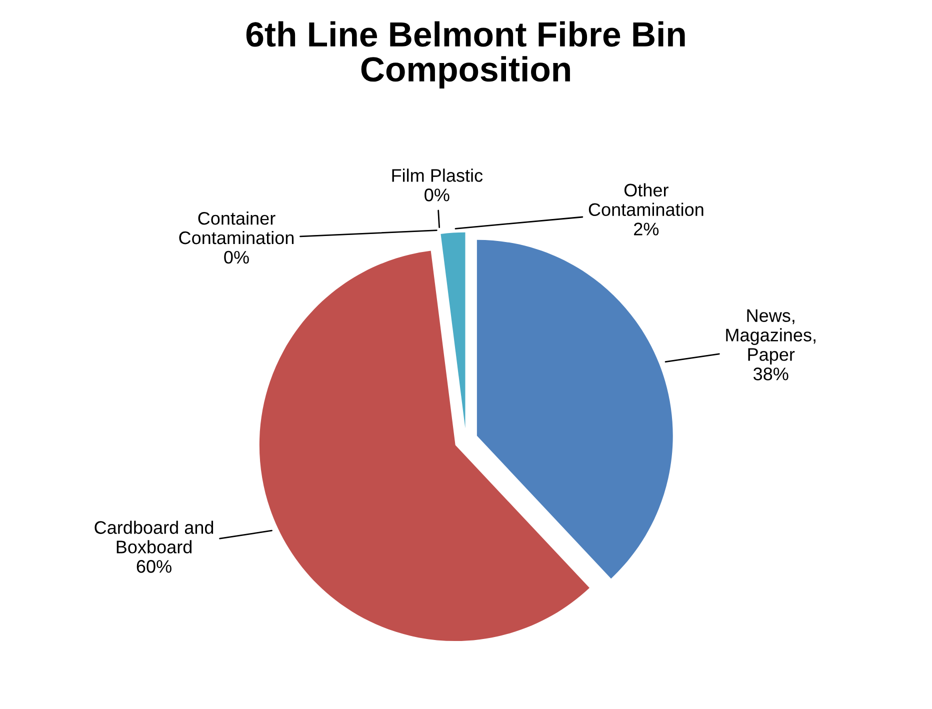  What do you see at coordinates (465, 55) in the screenshot?
I see `chart-title: 6th Line Belmont Fibre Bin Composition` at bounding box center [465, 55].